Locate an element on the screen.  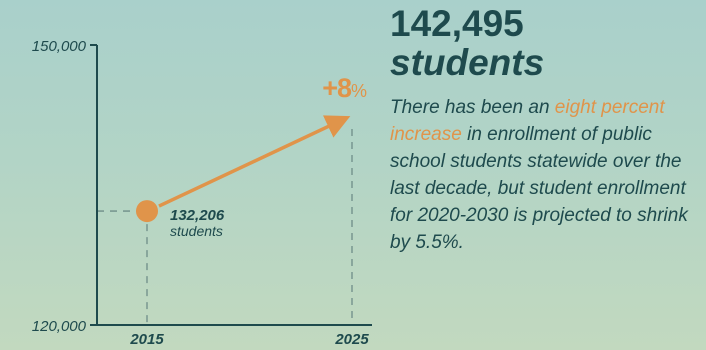
data-label-value: 132,206 is located at coordinates (197, 215).